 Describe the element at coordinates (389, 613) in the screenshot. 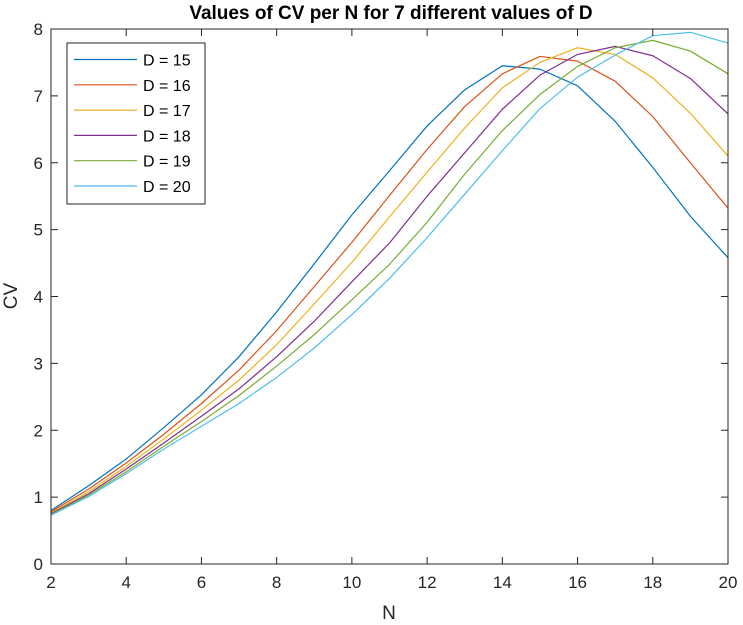

I see `x-axis-title: N` at that location.